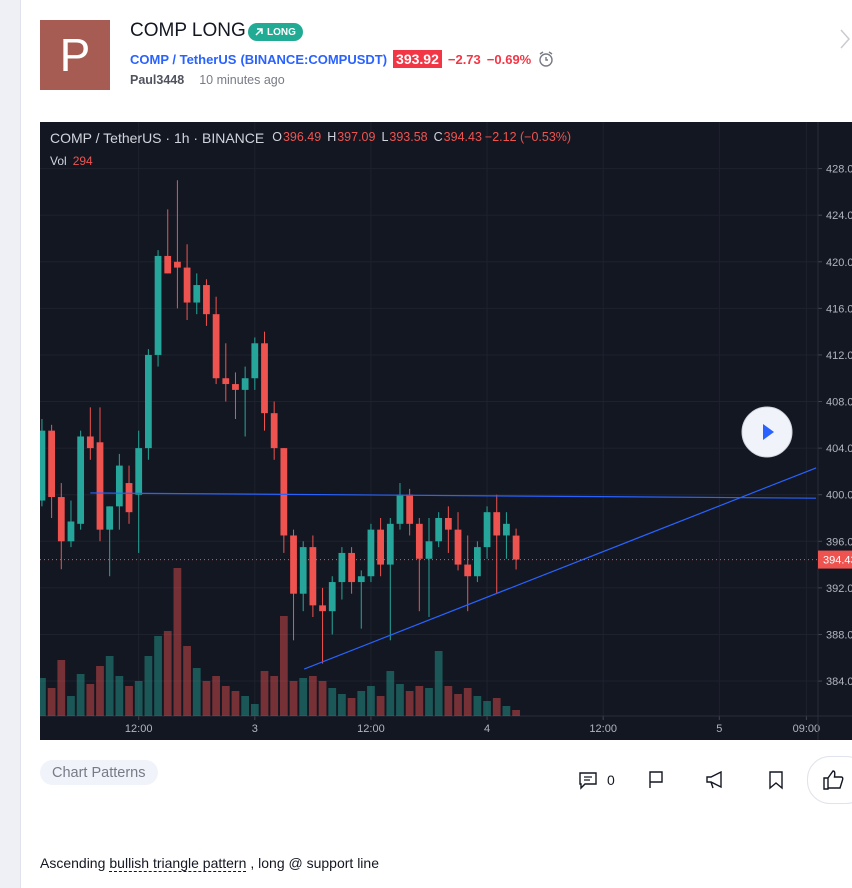 This screenshot has width=852, height=888. Describe the element at coordinates (588, 780) in the screenshot. I see `comment-icon` at that location.